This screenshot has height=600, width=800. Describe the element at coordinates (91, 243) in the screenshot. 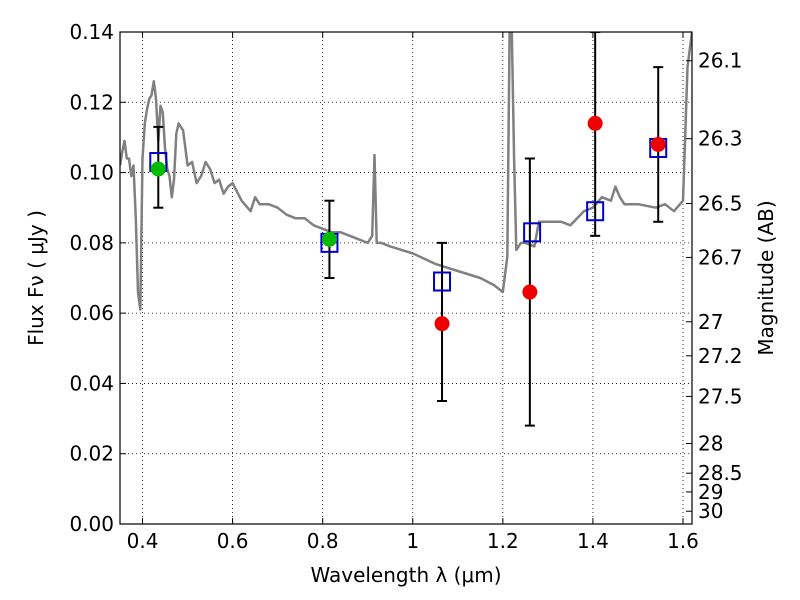

I see `y-tick-label: 0.08` at that location.